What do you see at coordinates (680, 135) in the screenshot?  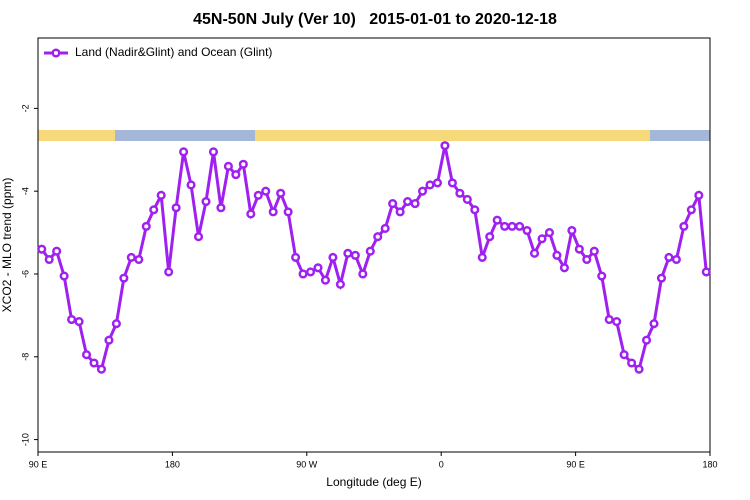 I see `ocean-band` at bounding box center [680, 135].